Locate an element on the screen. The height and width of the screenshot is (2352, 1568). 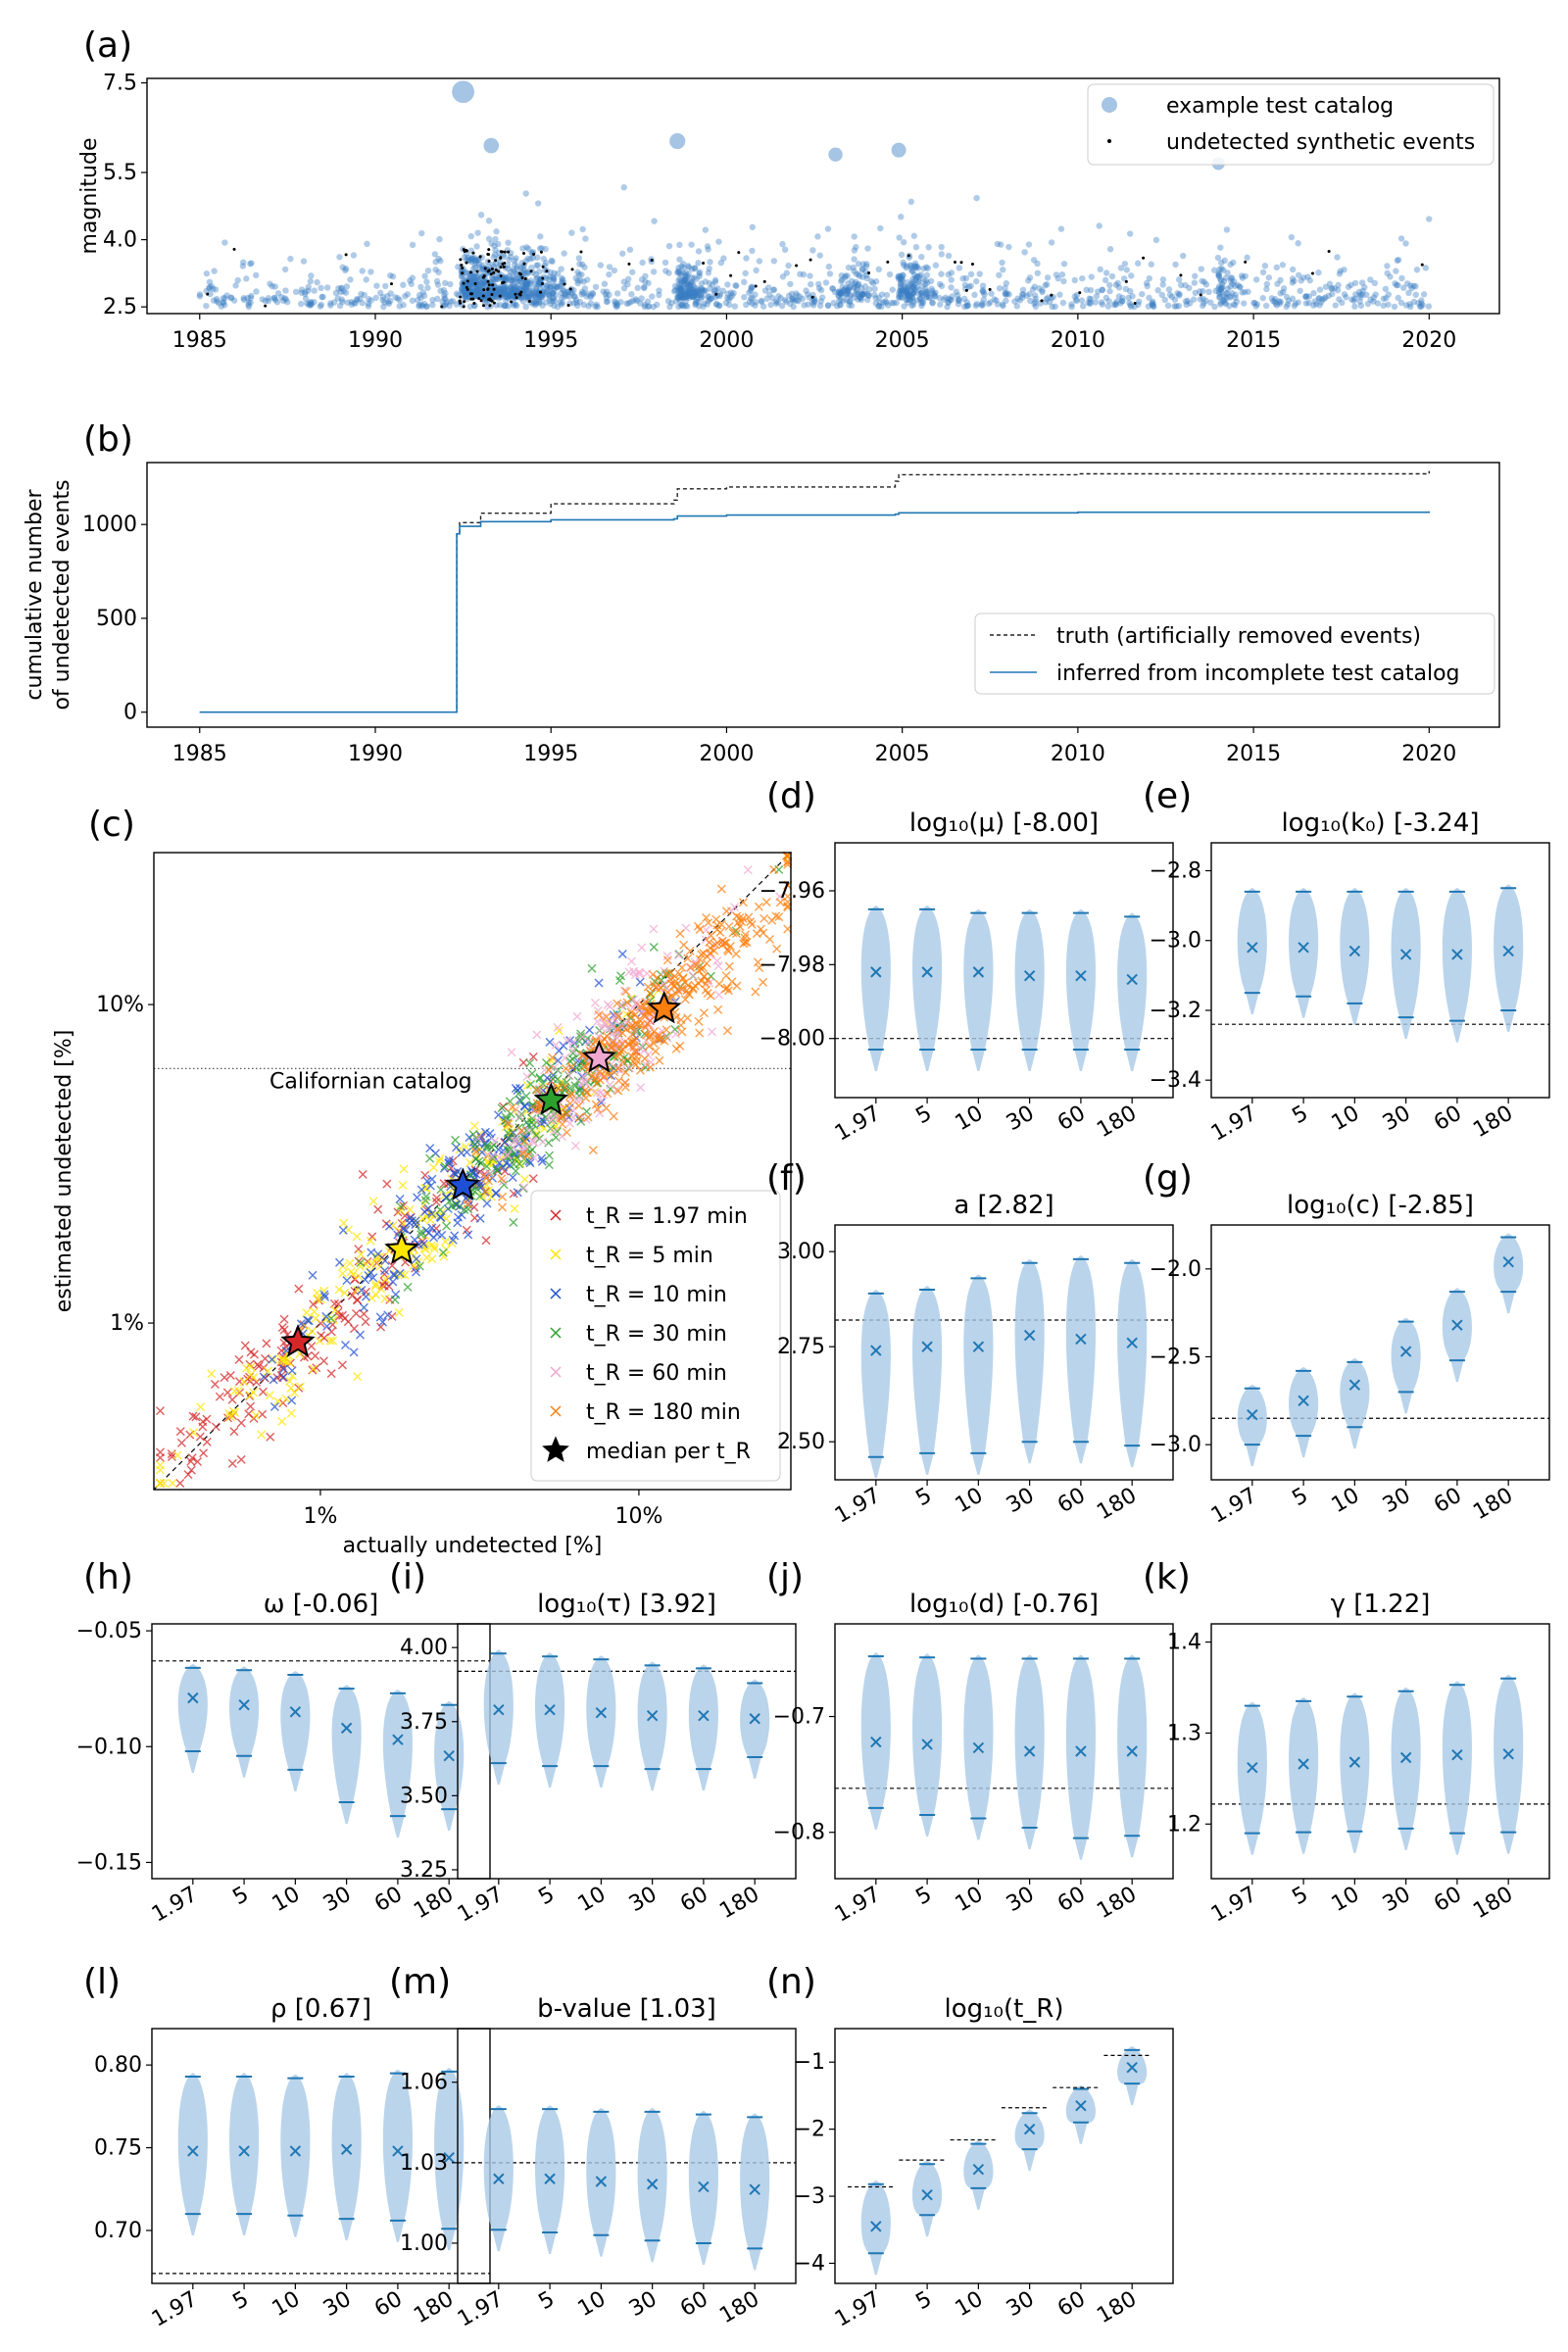
x-tick-label: 1995 is located at coordinates (550, 340).